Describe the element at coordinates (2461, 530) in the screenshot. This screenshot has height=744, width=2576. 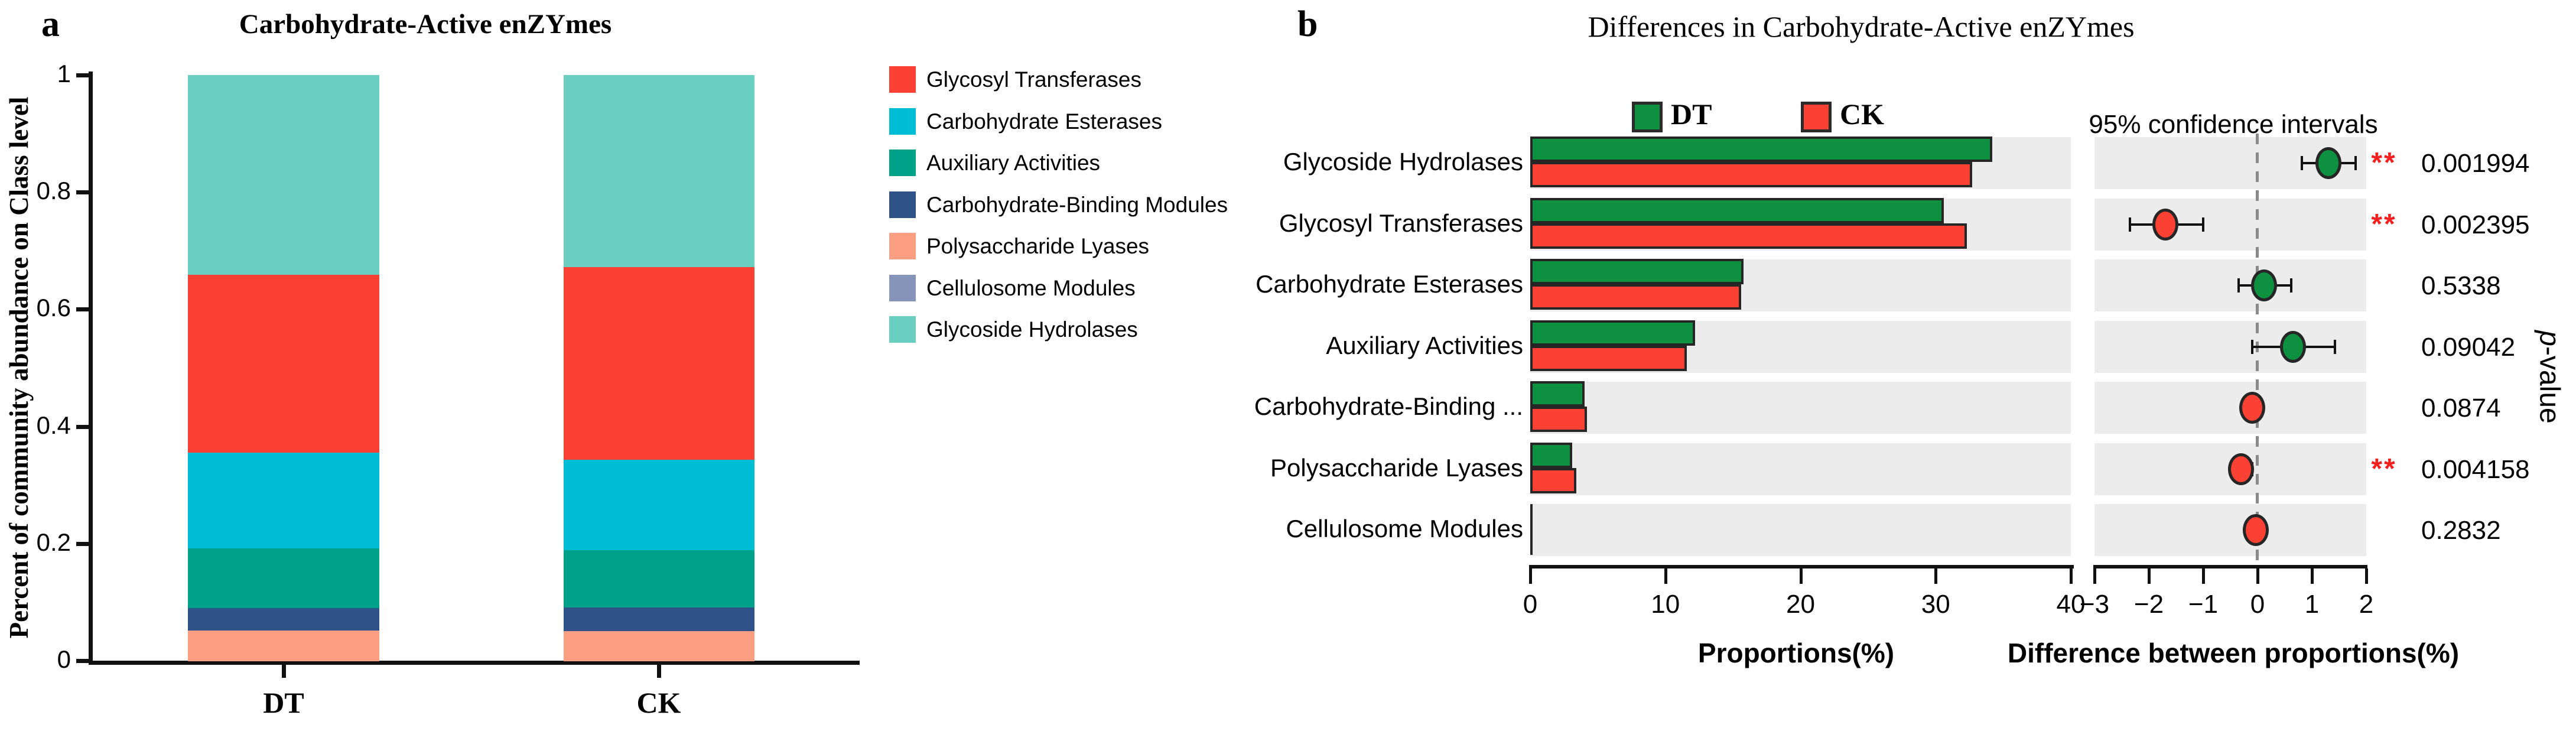
I see `p-value: 0.2832` at that location.